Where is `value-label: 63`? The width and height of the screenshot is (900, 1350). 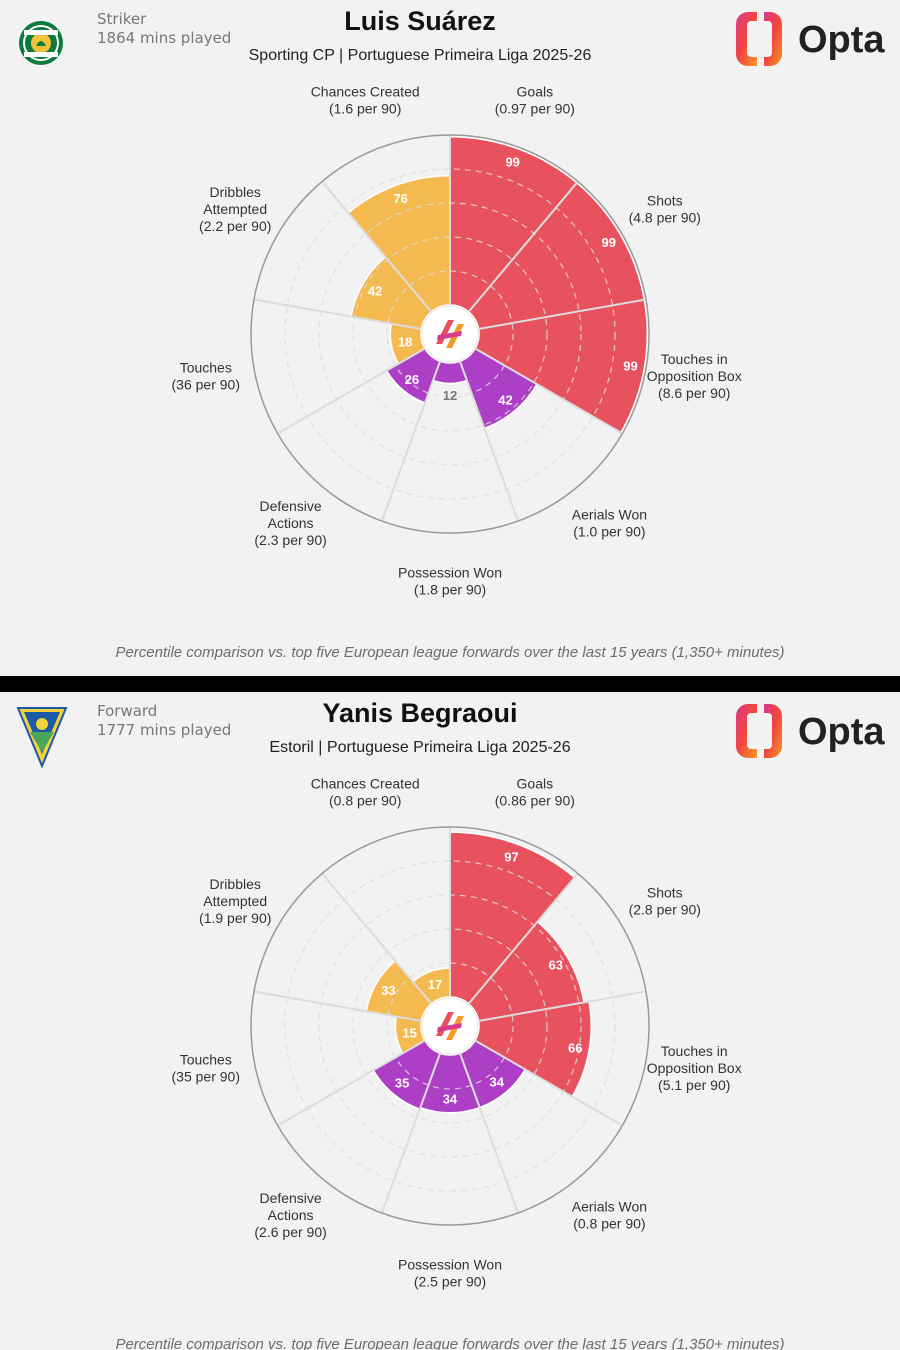
value-label: 63 is located at coordinates (556, 964).